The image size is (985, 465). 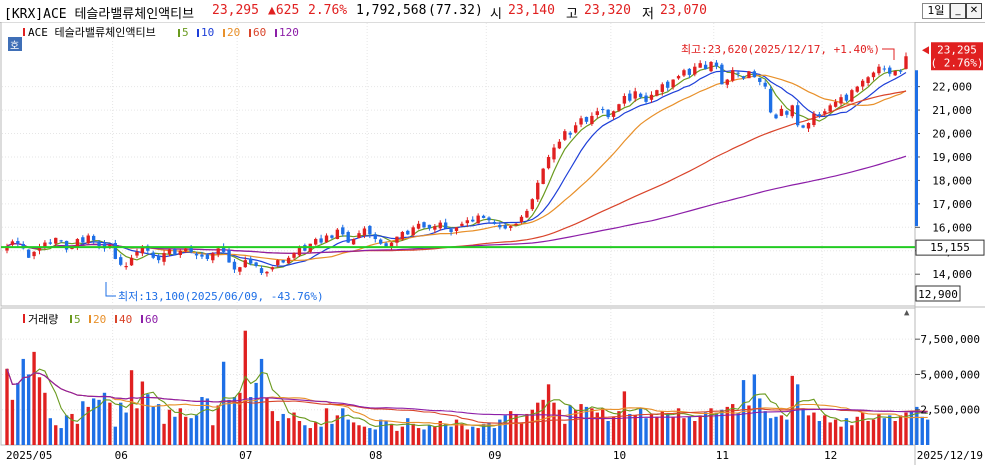 I want to click on current-price: 23,295, so click(x=235, y=10).